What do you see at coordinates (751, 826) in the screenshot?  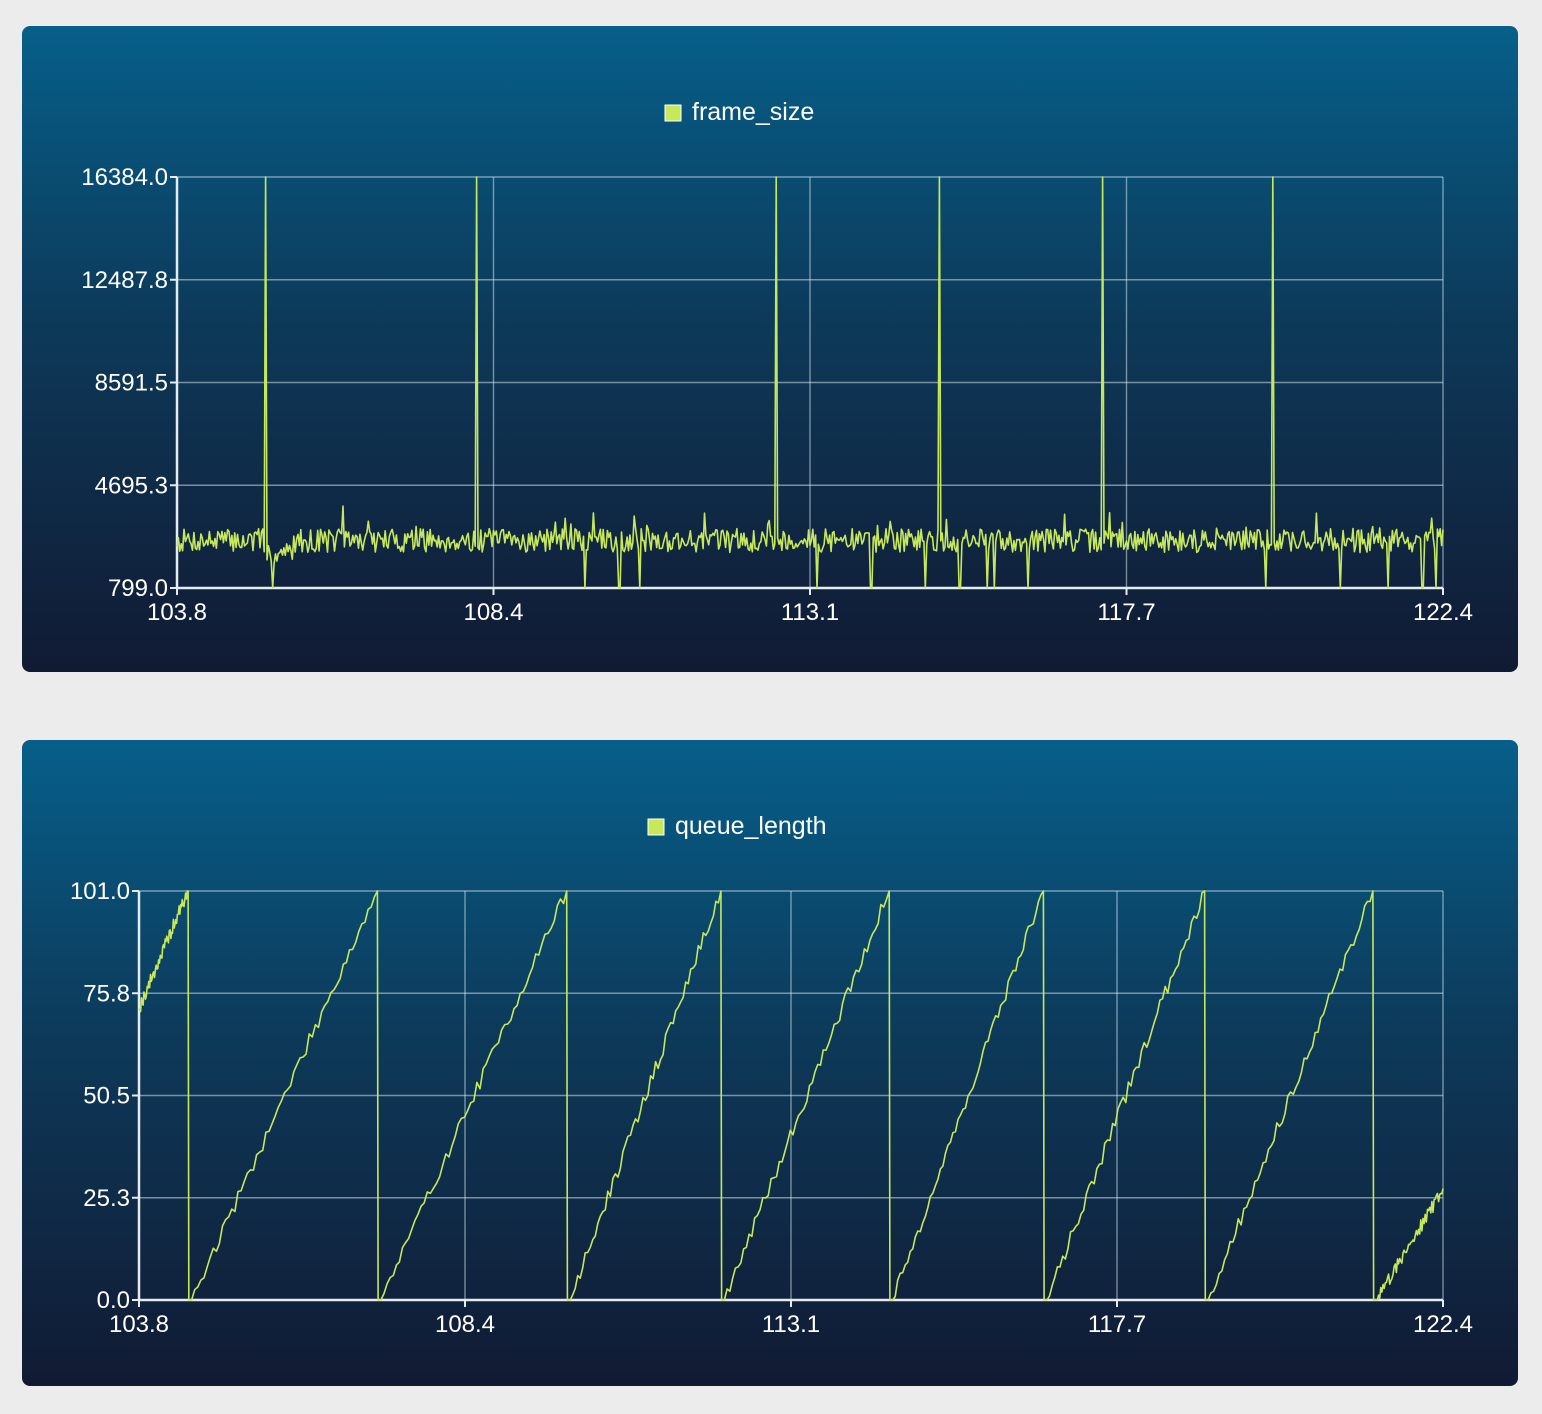 I see `legend-label: queue_length` at bounding box center [751, 826].